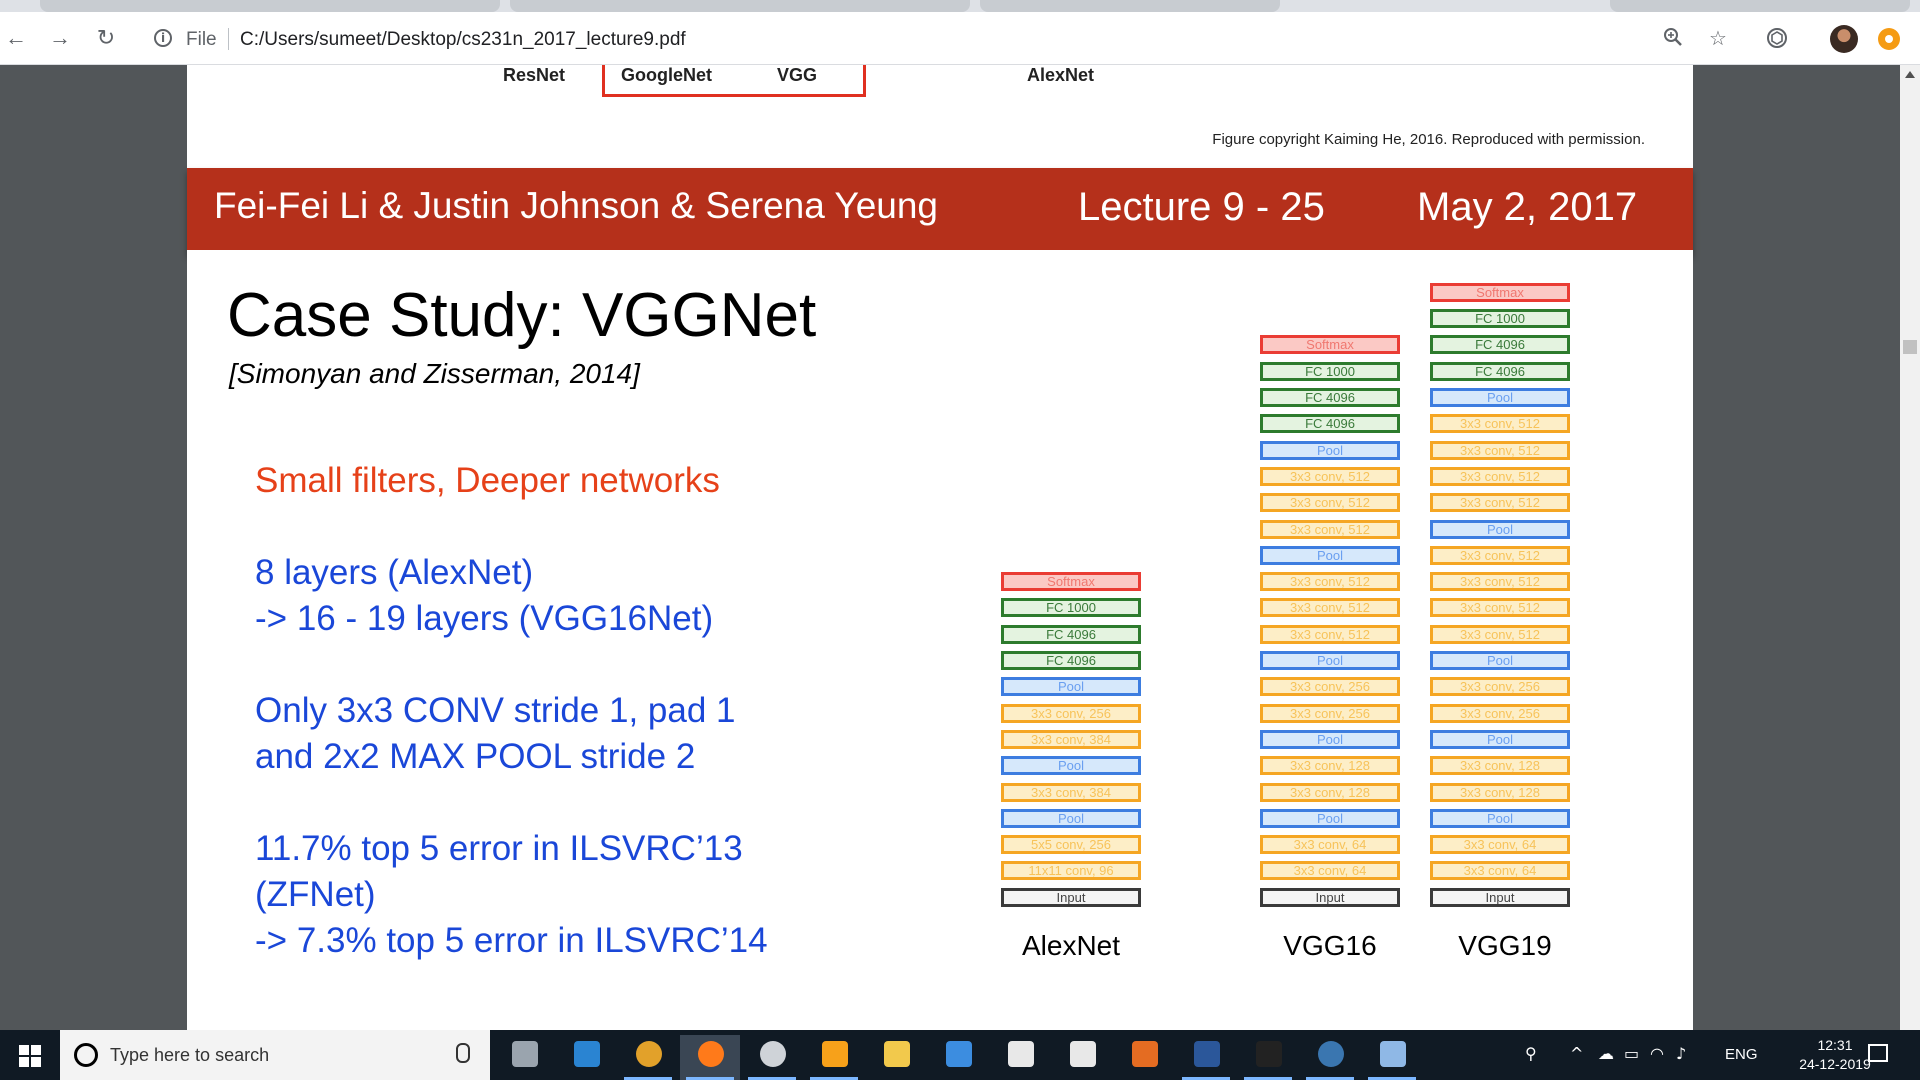 This screenshot has width=1920, height=1080. What do you see at coordinates (1061, 75) in the screenshot?
I see `prev-label-alexnet: AlexNet` at bounding box center [1061, 75].